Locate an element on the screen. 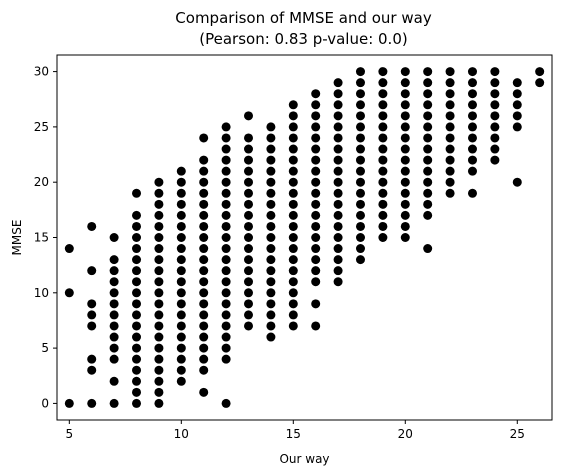  chart-title: Comparison of MMSE and our way is located at coordinates (303, 18).